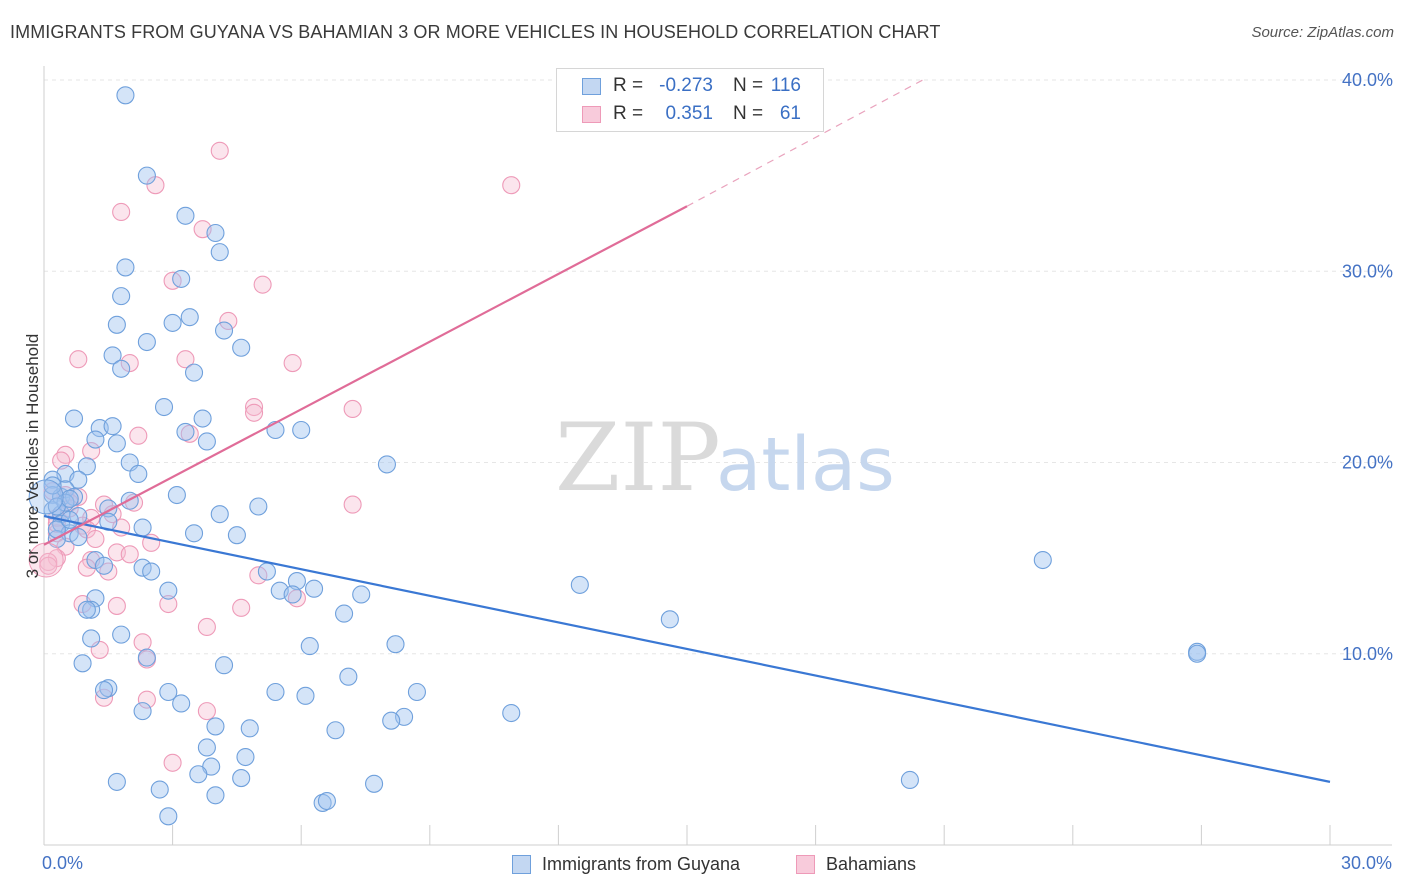  I want to click on x-tick-label: 30.0%, so click(1366, 863).